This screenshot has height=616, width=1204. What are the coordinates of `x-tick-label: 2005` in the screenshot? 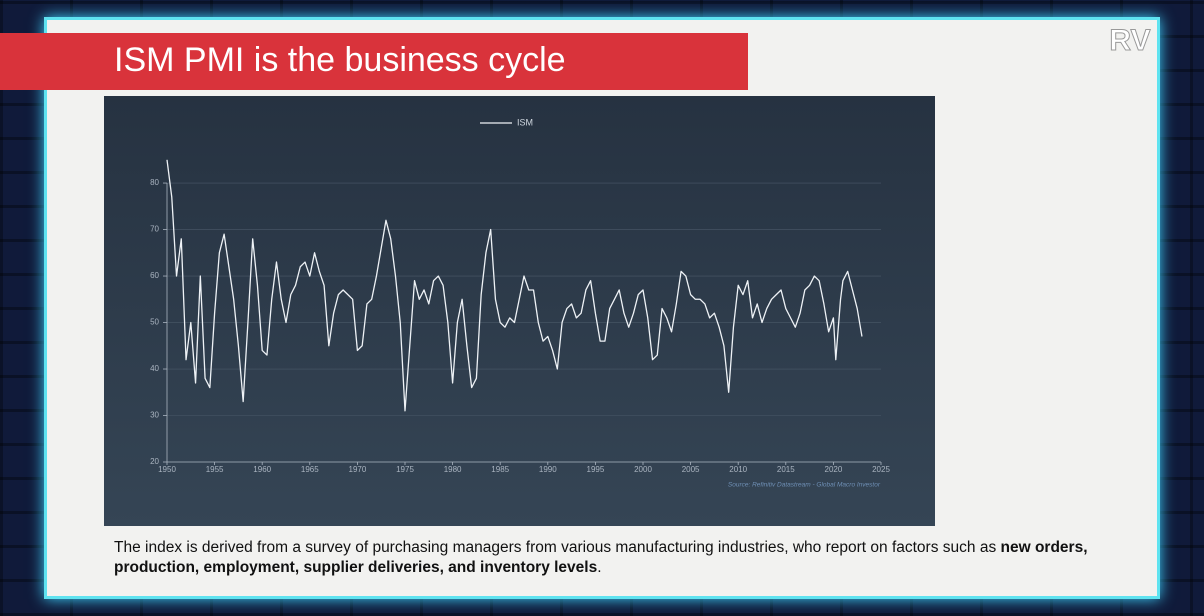 It's located at (691, 469).